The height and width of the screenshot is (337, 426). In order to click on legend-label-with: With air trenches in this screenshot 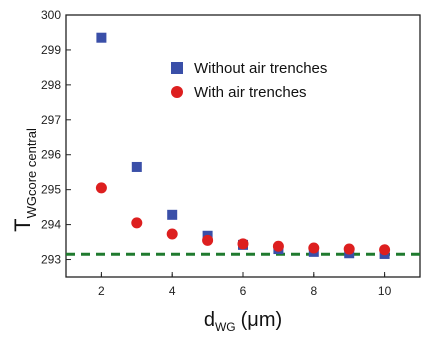, I will do `click(250, 92)`.